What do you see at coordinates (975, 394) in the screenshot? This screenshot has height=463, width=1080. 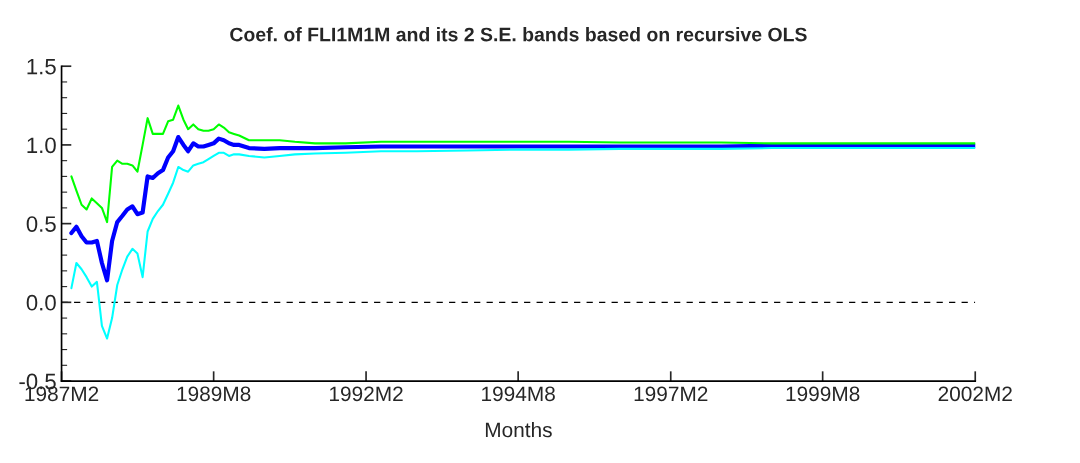 I see `x-tick-label: 2002M2` at bounding box center [975, 394].